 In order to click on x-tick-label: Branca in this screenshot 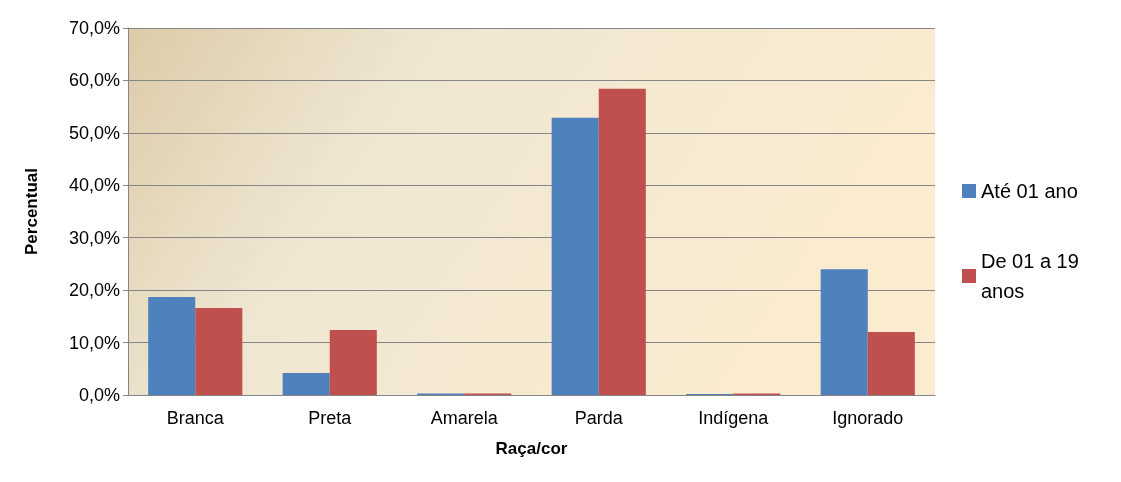, I will do `click(195, 418)`.